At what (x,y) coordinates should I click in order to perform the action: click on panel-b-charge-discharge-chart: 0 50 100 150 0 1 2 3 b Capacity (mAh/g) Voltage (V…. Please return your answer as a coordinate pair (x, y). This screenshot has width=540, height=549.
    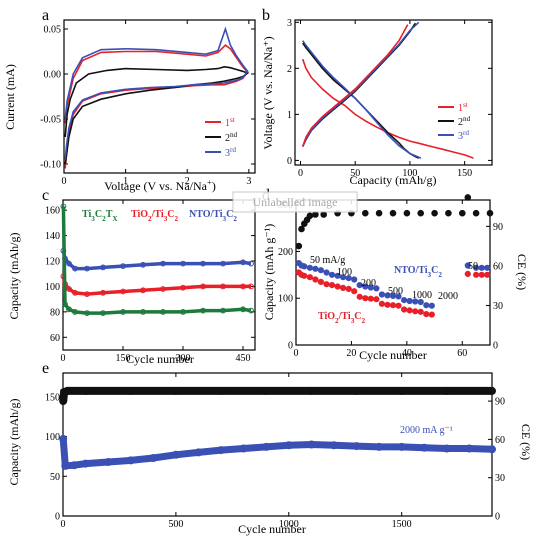
    Looking at the image, I should click on (377, 97).